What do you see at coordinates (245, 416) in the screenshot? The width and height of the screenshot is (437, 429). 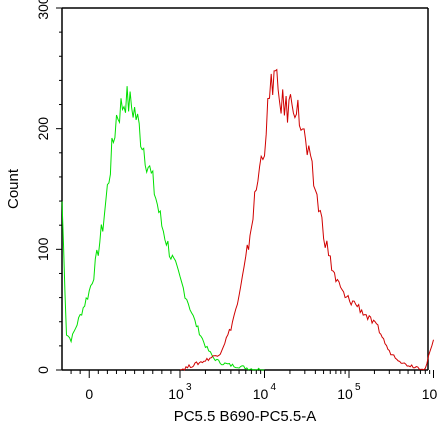 I see `x-axis-title: PC5.5 B690-PC5.5-A` at bounding box center [245, 416].